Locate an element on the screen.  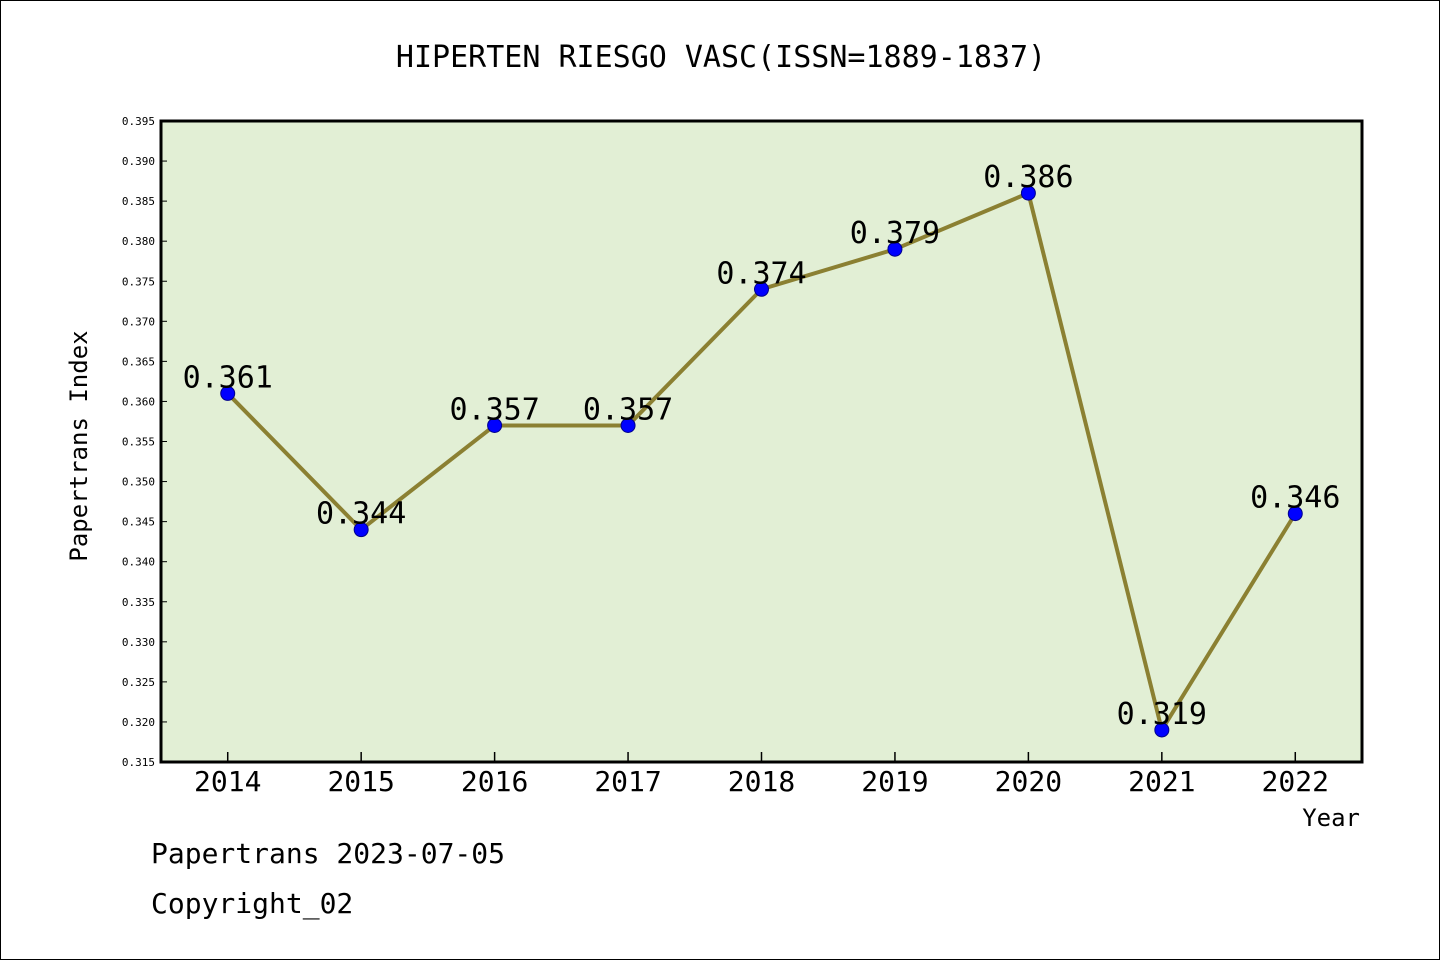
x-axis: 2014 2015 2016 2017 2018 2019 2020 2021 2022 is located at coordinates (761, 775).